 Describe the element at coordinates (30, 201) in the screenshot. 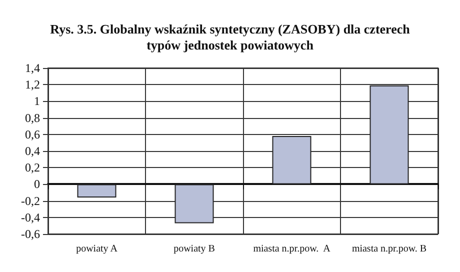

I see `y-tick-label: -0,2` at that location.